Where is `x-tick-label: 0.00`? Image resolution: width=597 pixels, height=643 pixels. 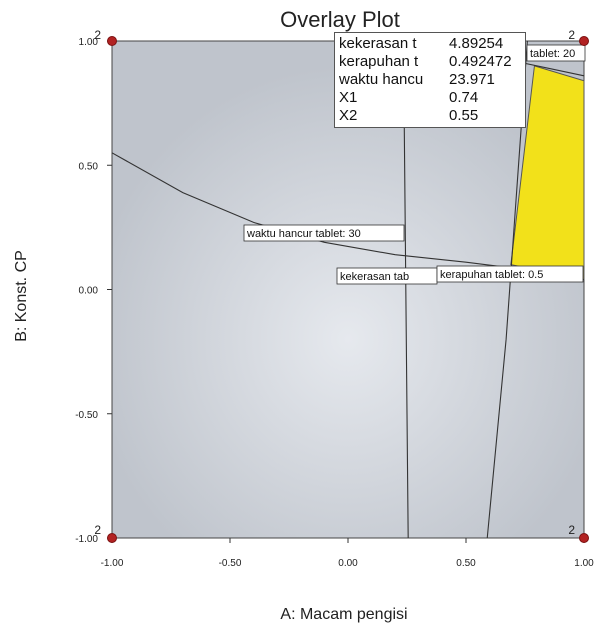
x-tick-label: 0.00 is located at coordinates (348, 563).